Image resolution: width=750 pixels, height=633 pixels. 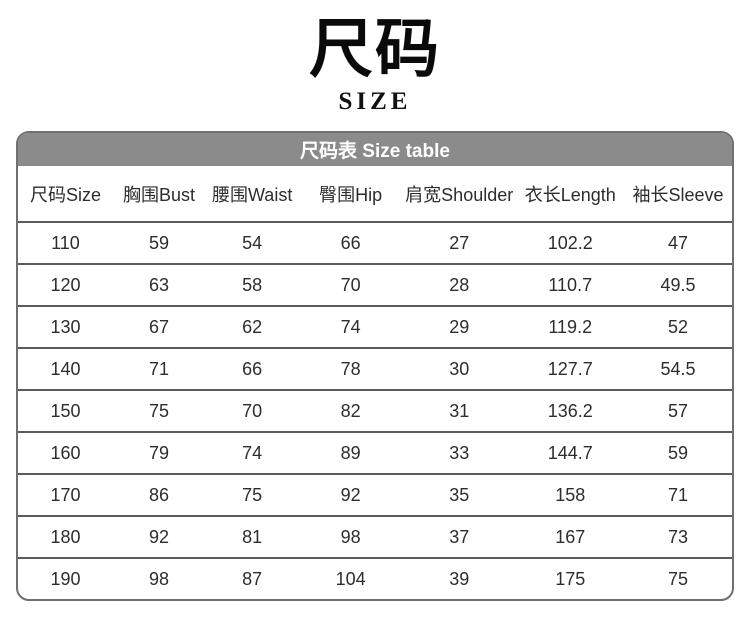 What do you see at coordinates (159, 326) in the screenshot?
I see `table-cell: 67` at bounding box center [159, 326].